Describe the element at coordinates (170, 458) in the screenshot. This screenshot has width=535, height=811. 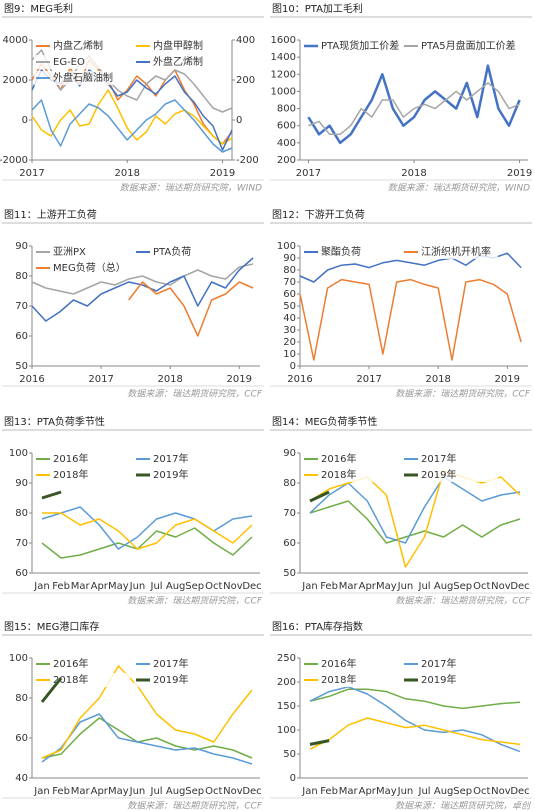
I see `legend-label: 2017年` at that location.